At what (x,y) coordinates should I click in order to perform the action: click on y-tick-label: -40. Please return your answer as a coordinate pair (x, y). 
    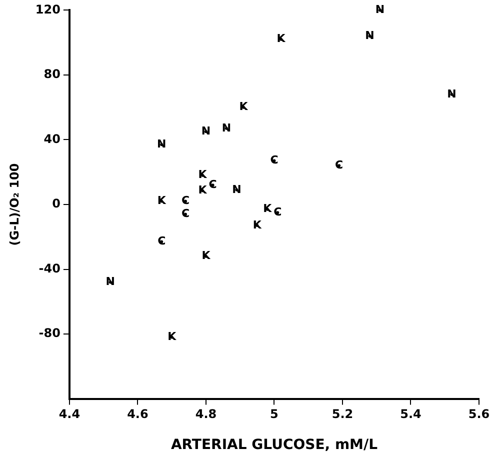
    Looking at the image, I should click on (49, 268).